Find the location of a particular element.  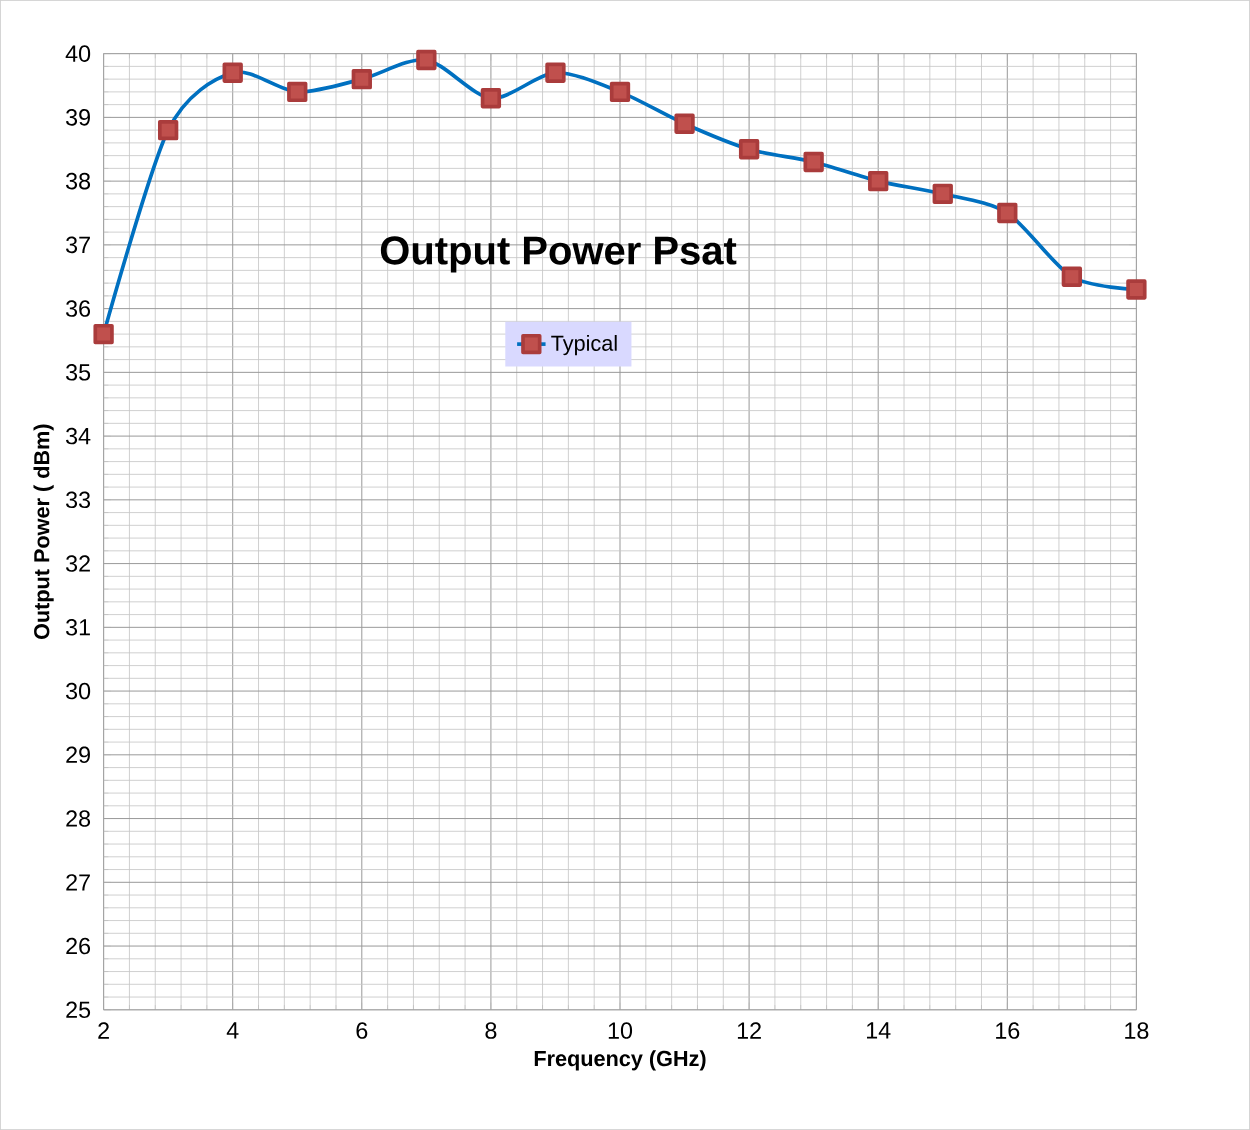

y-tick-label: 38 is located at coordinates (78, 181).